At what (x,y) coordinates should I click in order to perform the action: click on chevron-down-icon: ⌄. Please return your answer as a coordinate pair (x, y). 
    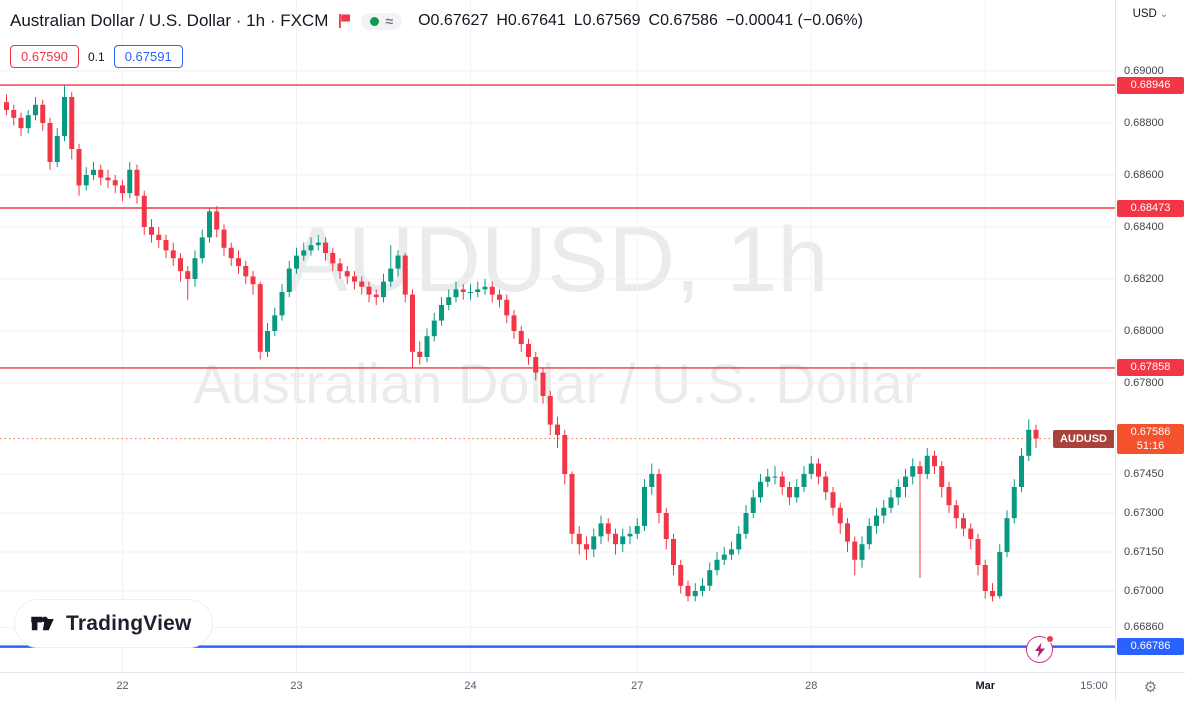
    Looking at the image, I should click on (1164, 14).